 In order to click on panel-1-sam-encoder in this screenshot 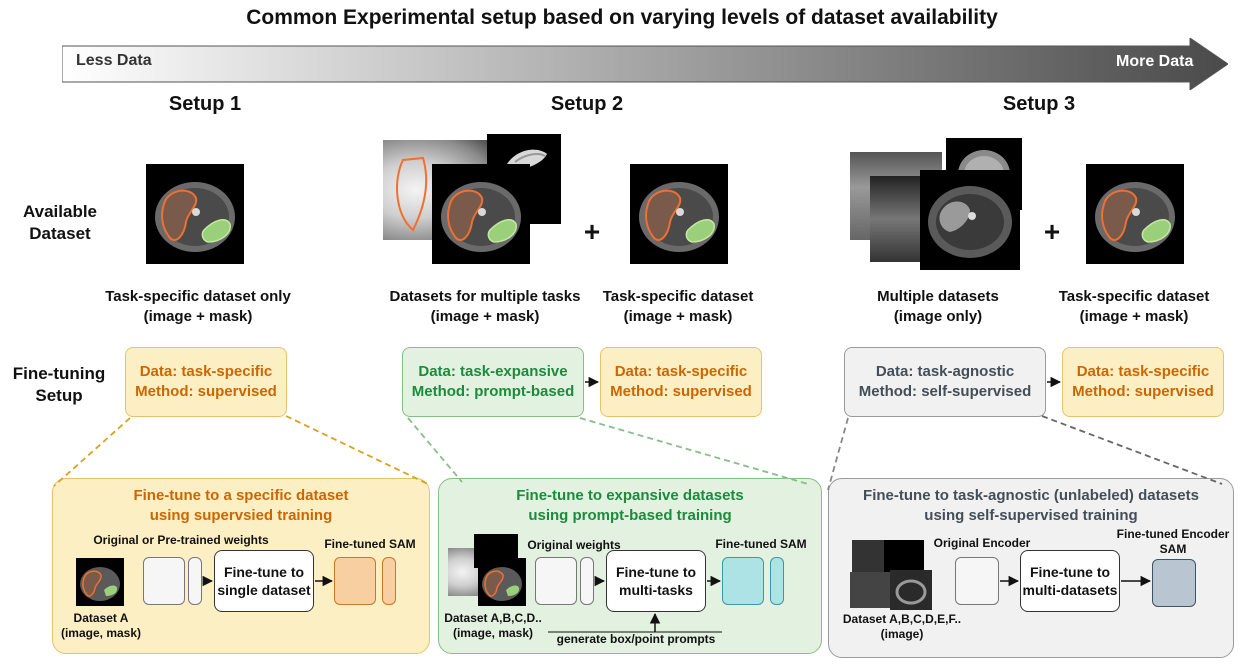, I will do `click(355, 581)`.